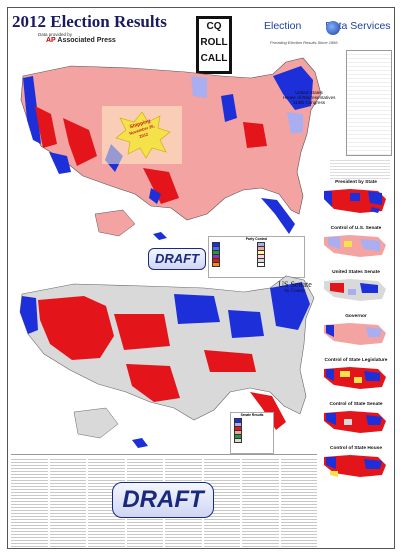 The image size is (400, 554). What do you see at coordinates (214, 58) in the screenshot?
I see `cq-line-3: CALL` at bounding box center [214, 58].